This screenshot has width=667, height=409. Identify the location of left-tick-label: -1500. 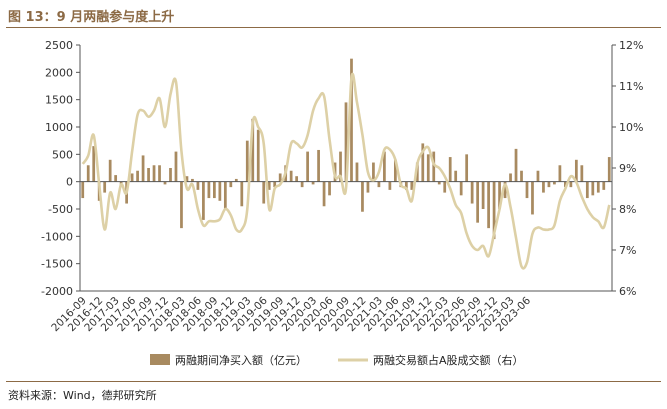
(57, 264).